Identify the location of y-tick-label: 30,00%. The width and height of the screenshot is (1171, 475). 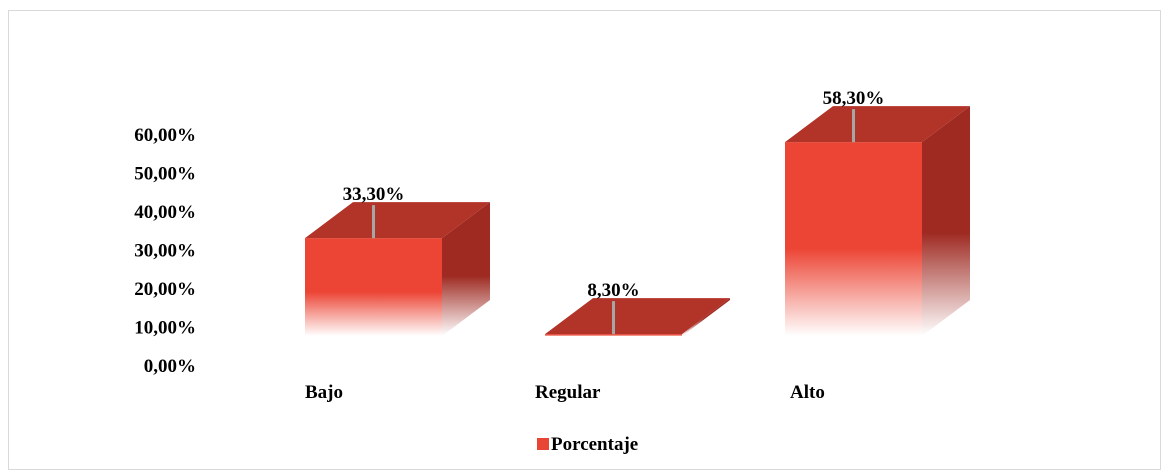
(165, 251).